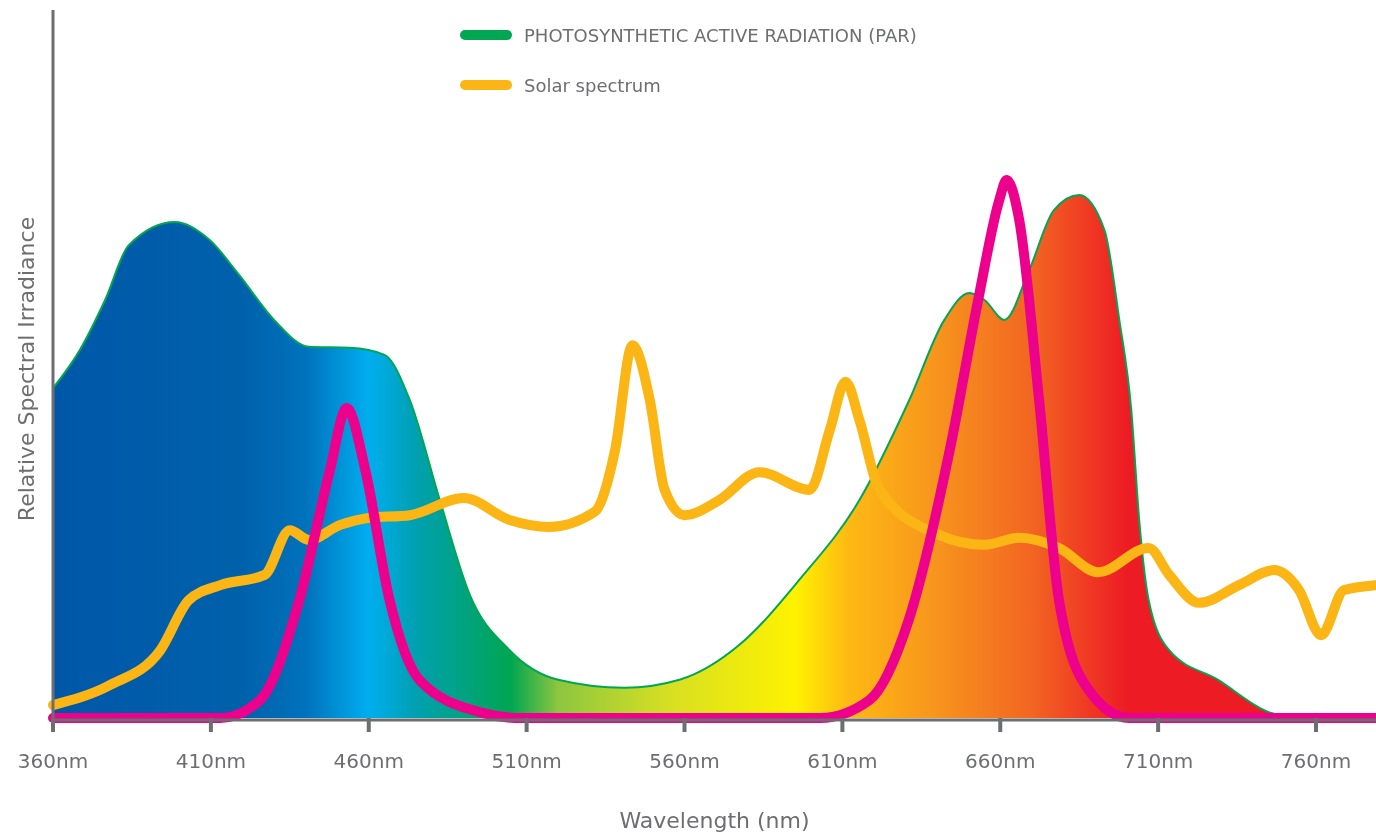 The image size is (1376, 832). I want to click on x-axis-title: Wavelength (nm), so click(714, 820).